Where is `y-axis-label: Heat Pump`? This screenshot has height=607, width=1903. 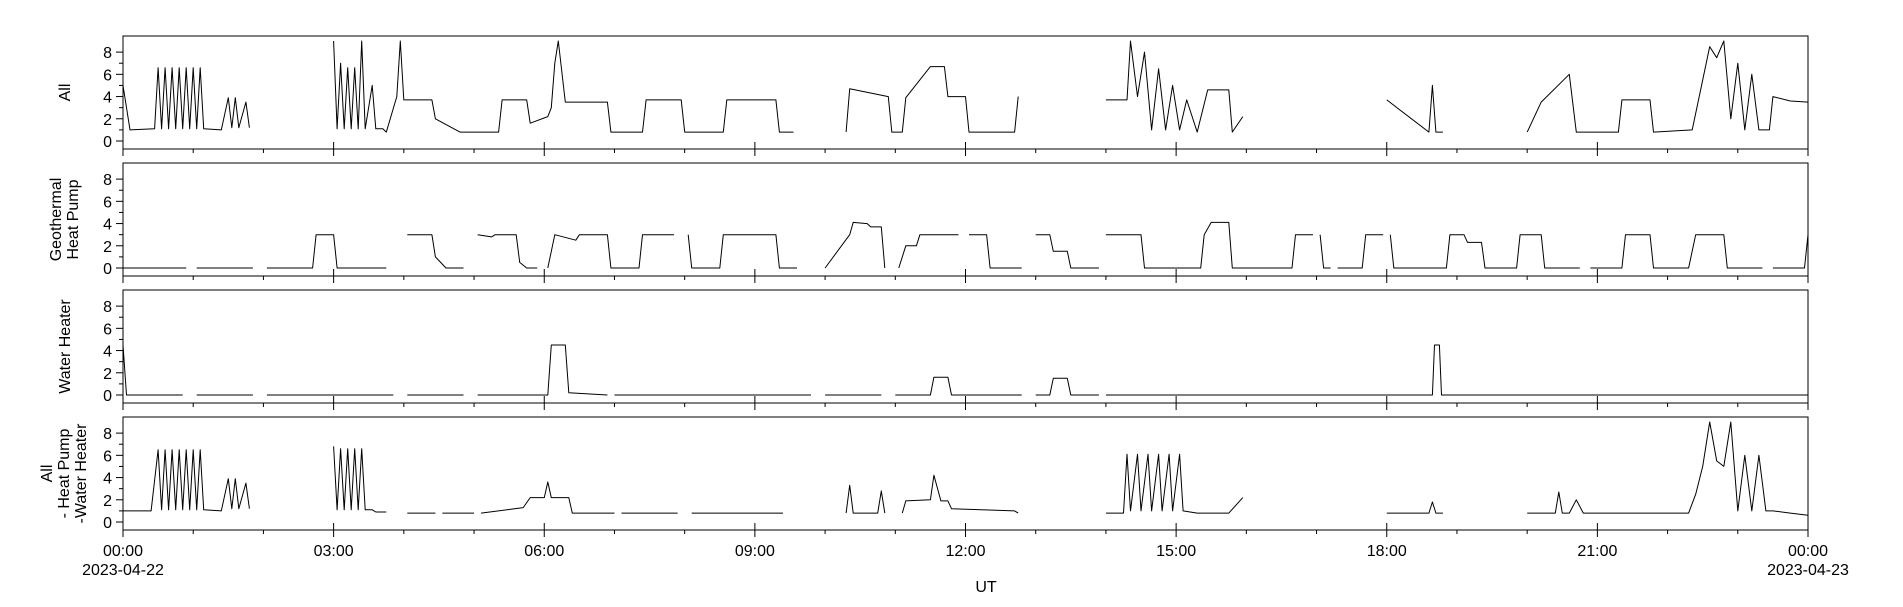 y-axis-label: Heat Pump is located at coordinates (73, 219).